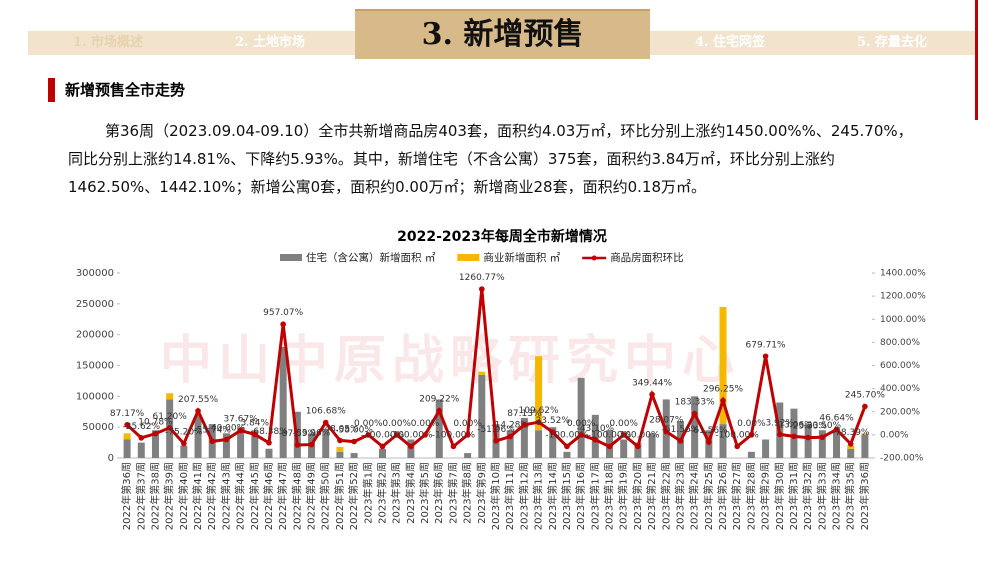 Image resolution: width=1004 pixels, height=565 pixels. What do you see at coordinates (225, 496) in the screenshot?
I see `x-tick-label: 2022年第43周` at bounding box center [225, 496].